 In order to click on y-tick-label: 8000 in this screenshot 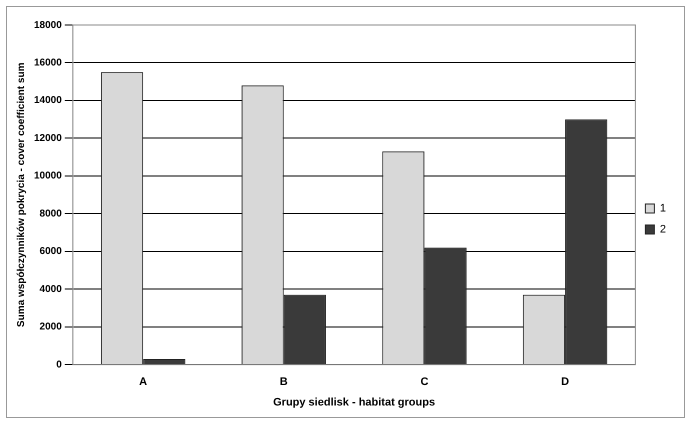, I will do `click(51, 214)`.